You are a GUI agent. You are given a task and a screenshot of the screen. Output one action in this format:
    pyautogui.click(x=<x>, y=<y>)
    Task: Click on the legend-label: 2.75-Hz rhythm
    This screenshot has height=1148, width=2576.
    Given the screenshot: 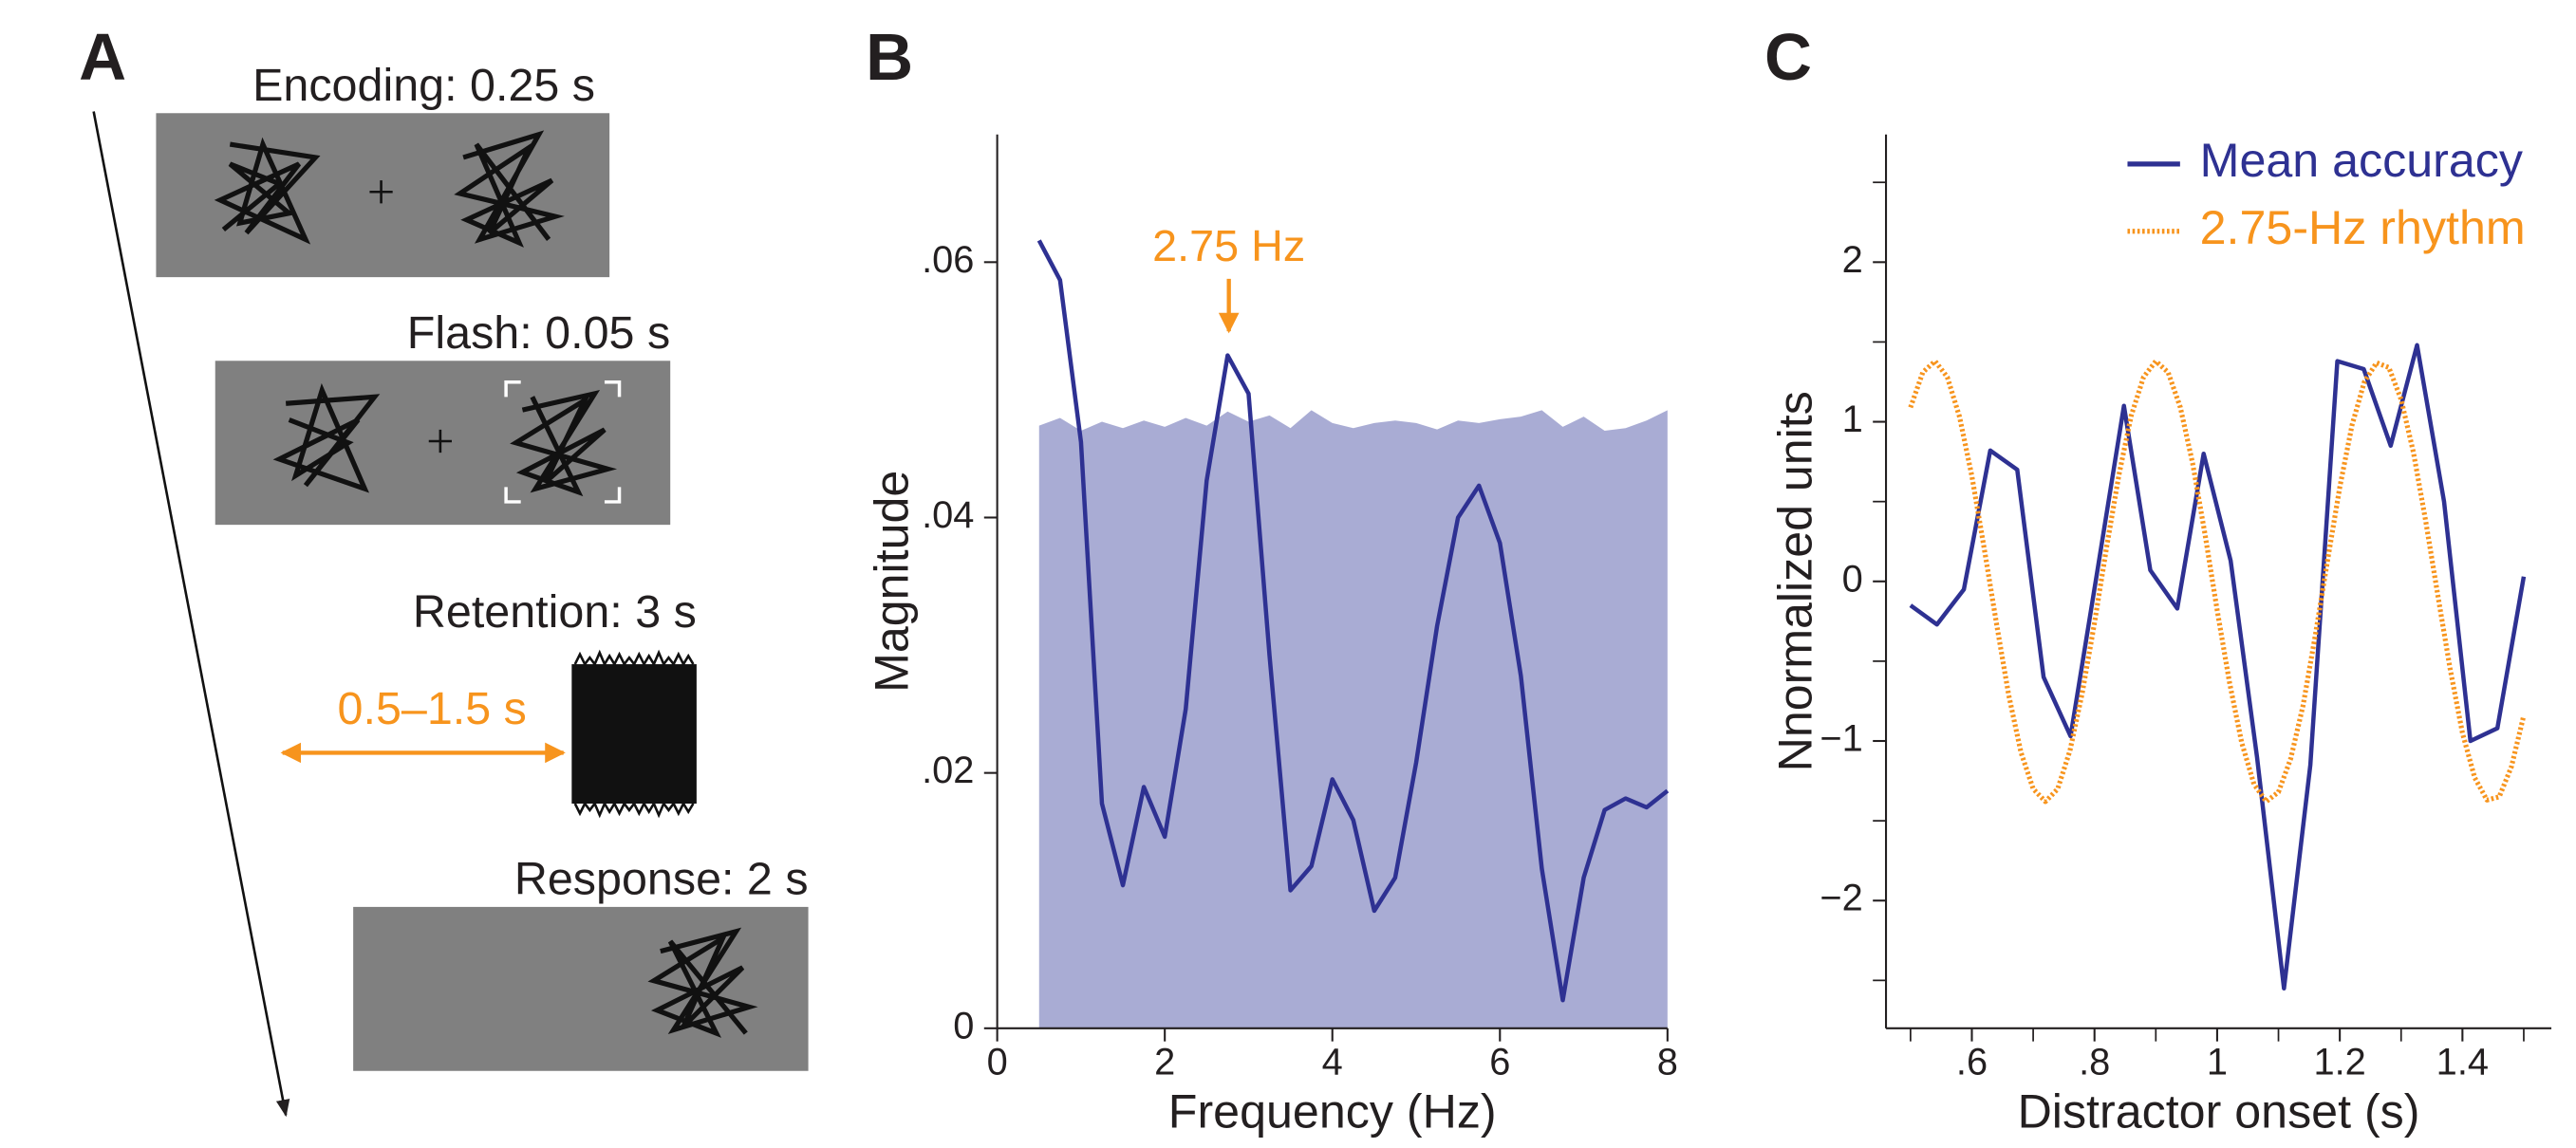 What is the action you would take?
    pyautogui.click(x=2363, y=227)
    